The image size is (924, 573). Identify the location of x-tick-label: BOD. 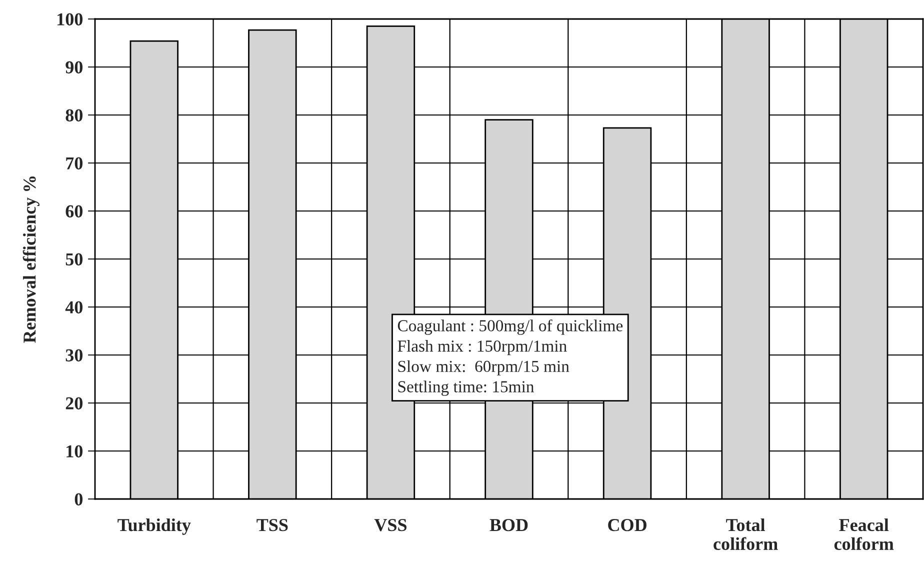
(509, 525).